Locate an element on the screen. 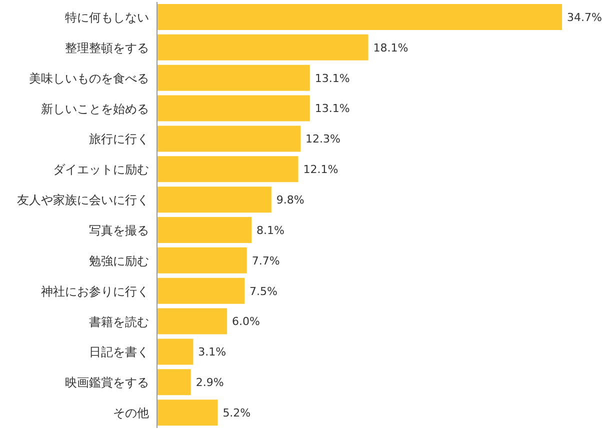 The width and height of the screenshot is (602, 433). y-tick-label: 書籍を読む is located at coordinates (119, 321).